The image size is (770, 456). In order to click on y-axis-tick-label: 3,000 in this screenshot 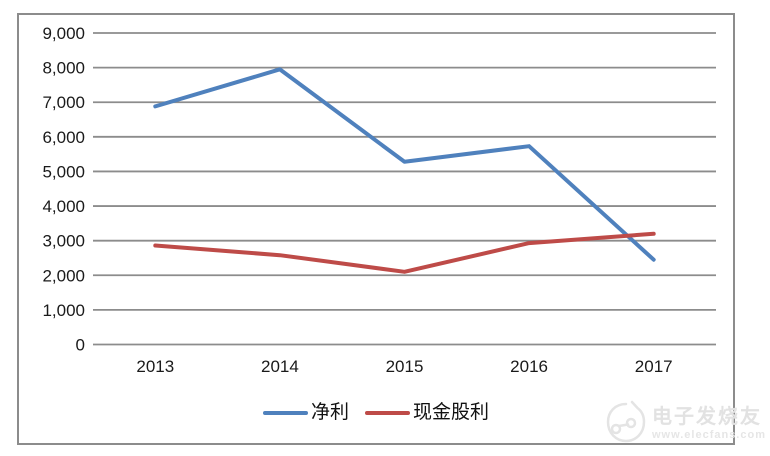, I will do `click(63, 241)`.